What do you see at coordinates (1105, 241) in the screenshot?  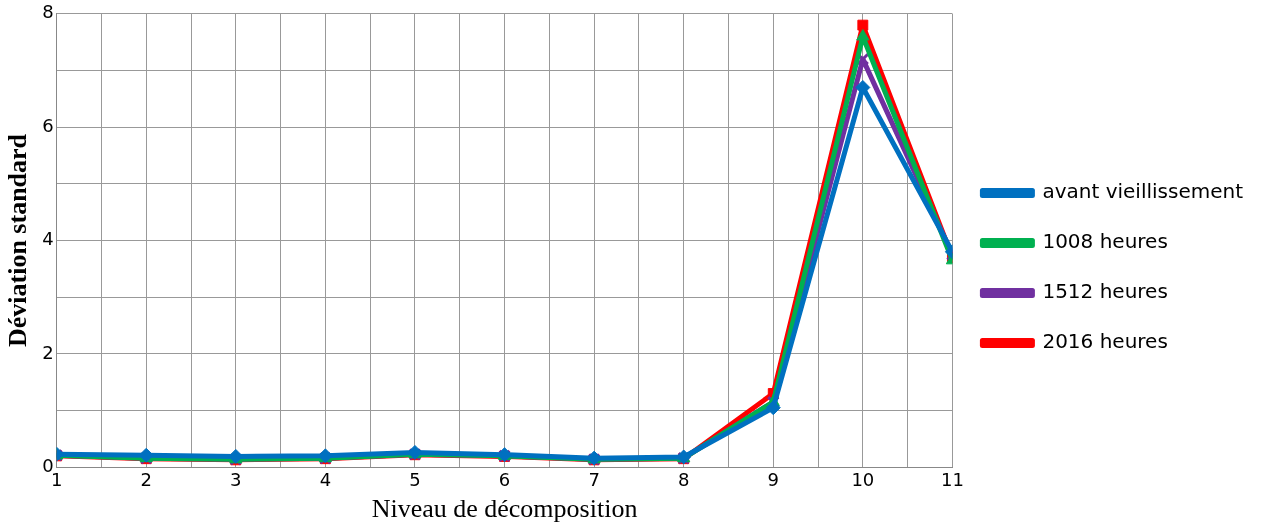 I see `legend-label: 1008 heures` at bounding box center [1105, 241].